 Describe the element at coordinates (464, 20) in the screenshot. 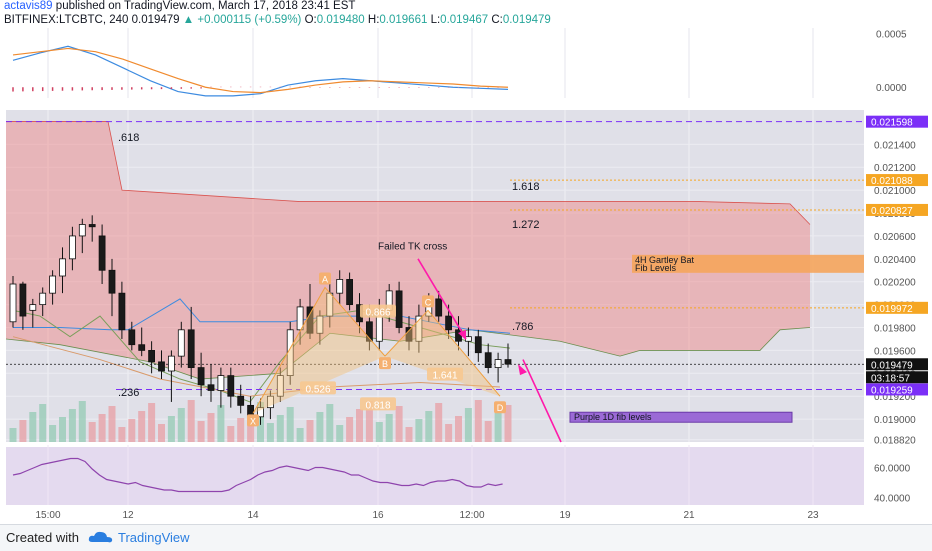

I see `low-value: 0.019467` at that location.